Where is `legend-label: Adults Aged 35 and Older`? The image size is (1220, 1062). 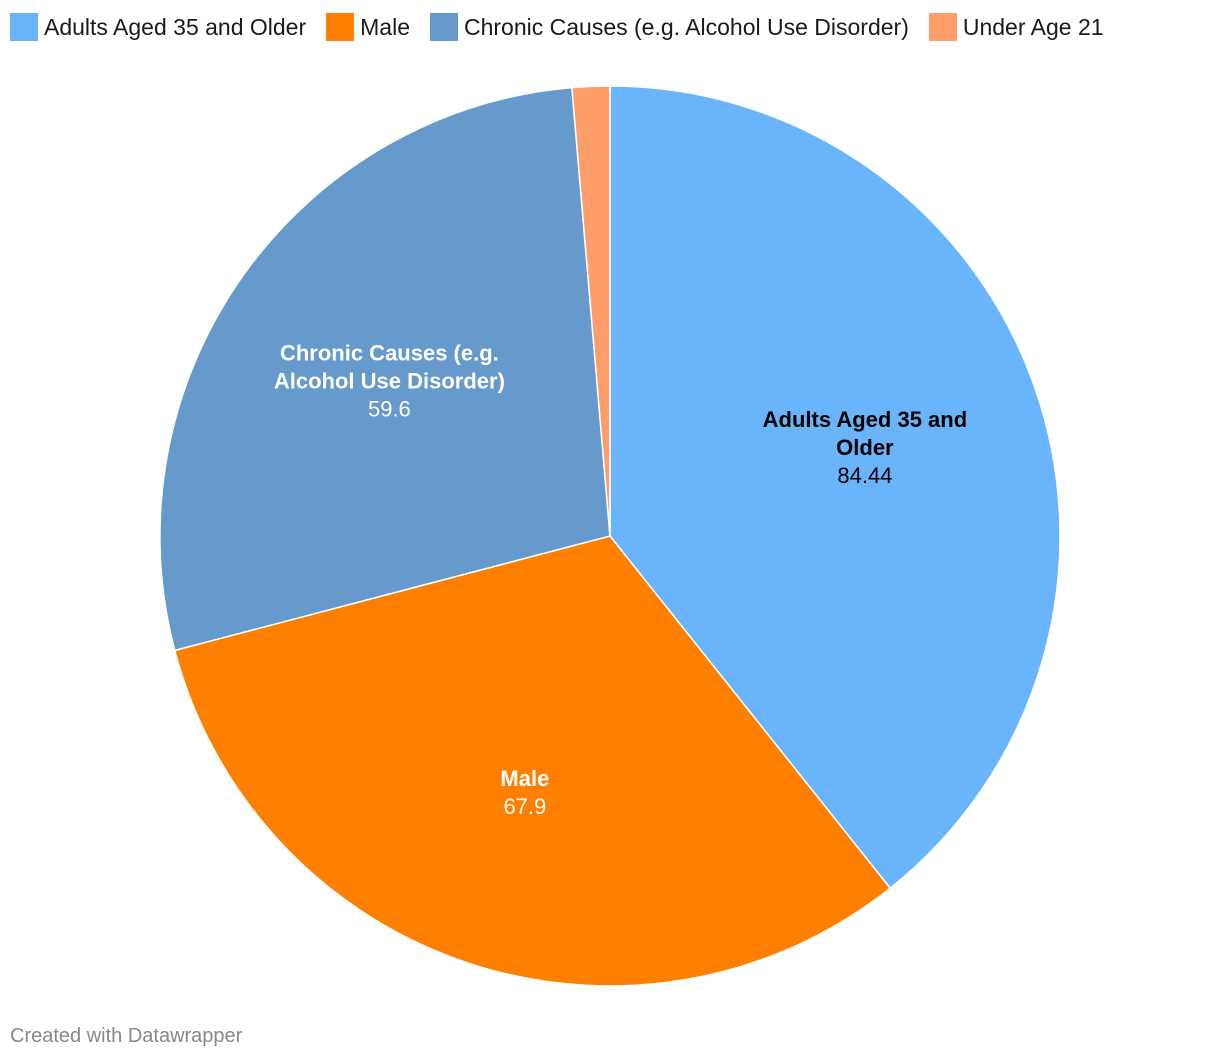 legend-label: Adults Aged 35 and Older is located at coordinates (175, 27).